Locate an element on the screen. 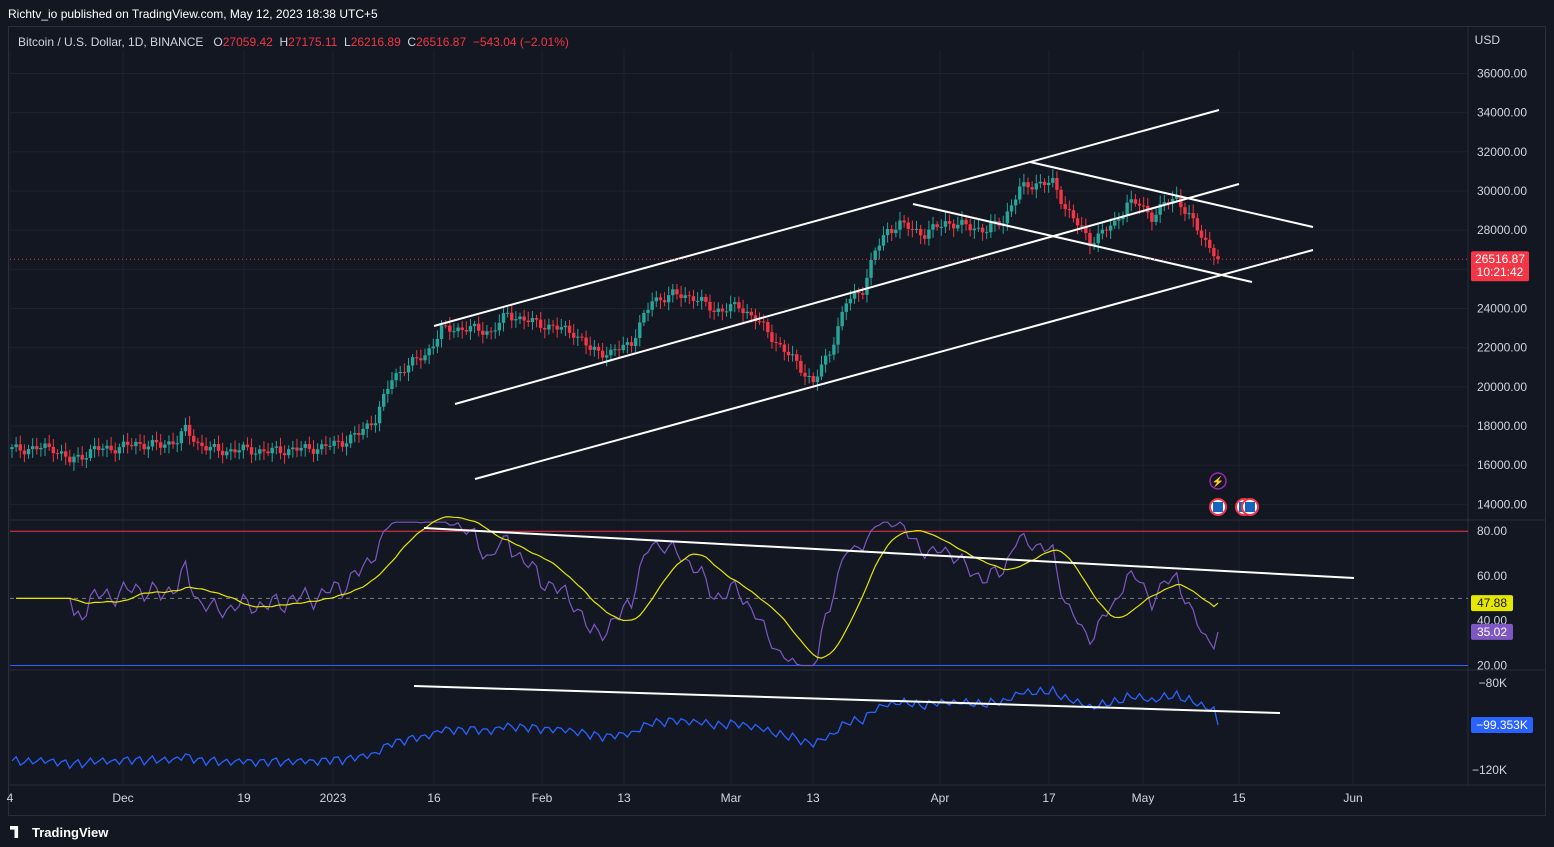 The height and width of the screenshot is (847, 1554). rsi-ma-line is located at coordinates (617, 587).